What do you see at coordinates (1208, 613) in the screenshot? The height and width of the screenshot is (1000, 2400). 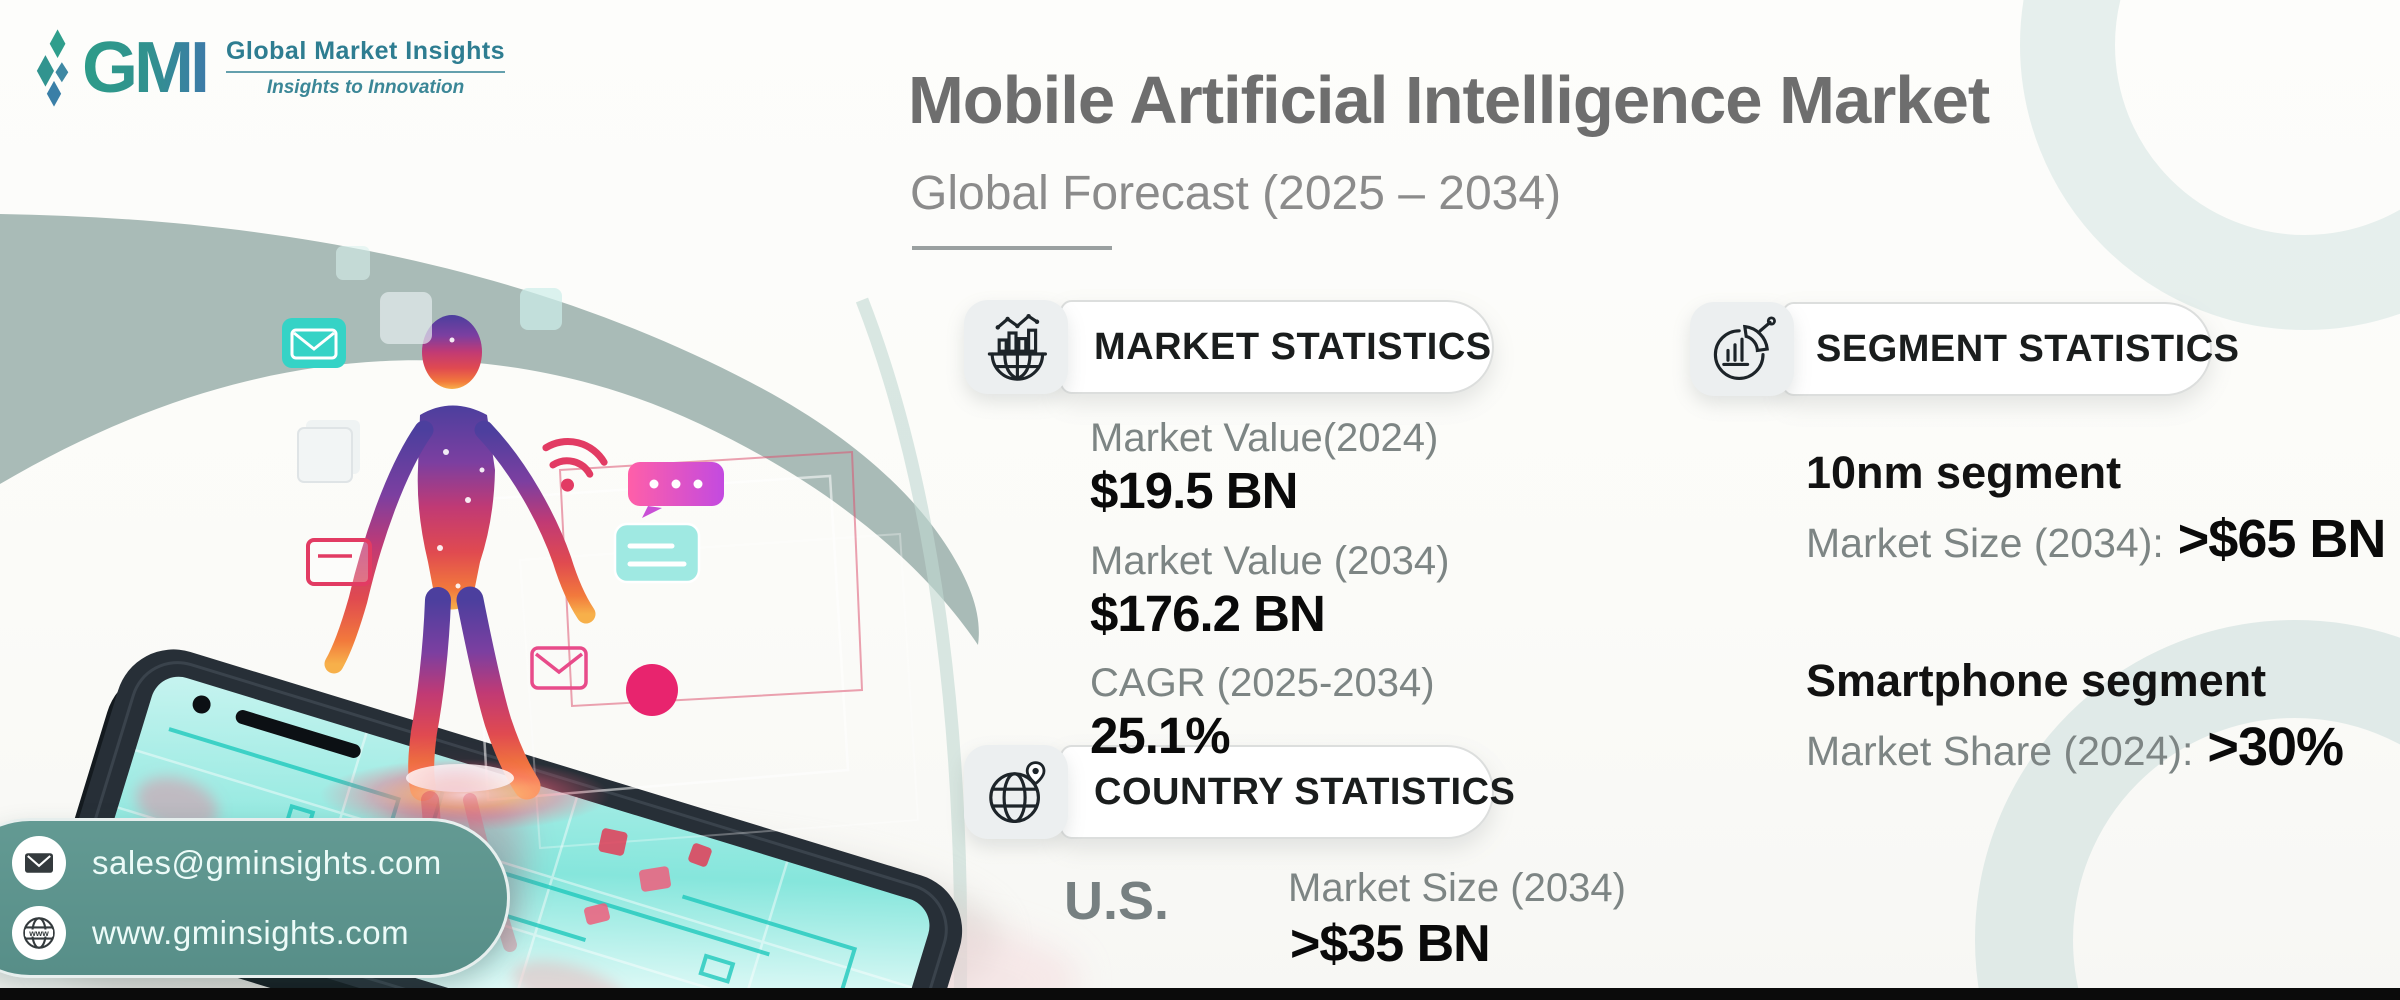 I see `market-value-2034-value: $176.2 BN` at bounding box center [1208, 613].